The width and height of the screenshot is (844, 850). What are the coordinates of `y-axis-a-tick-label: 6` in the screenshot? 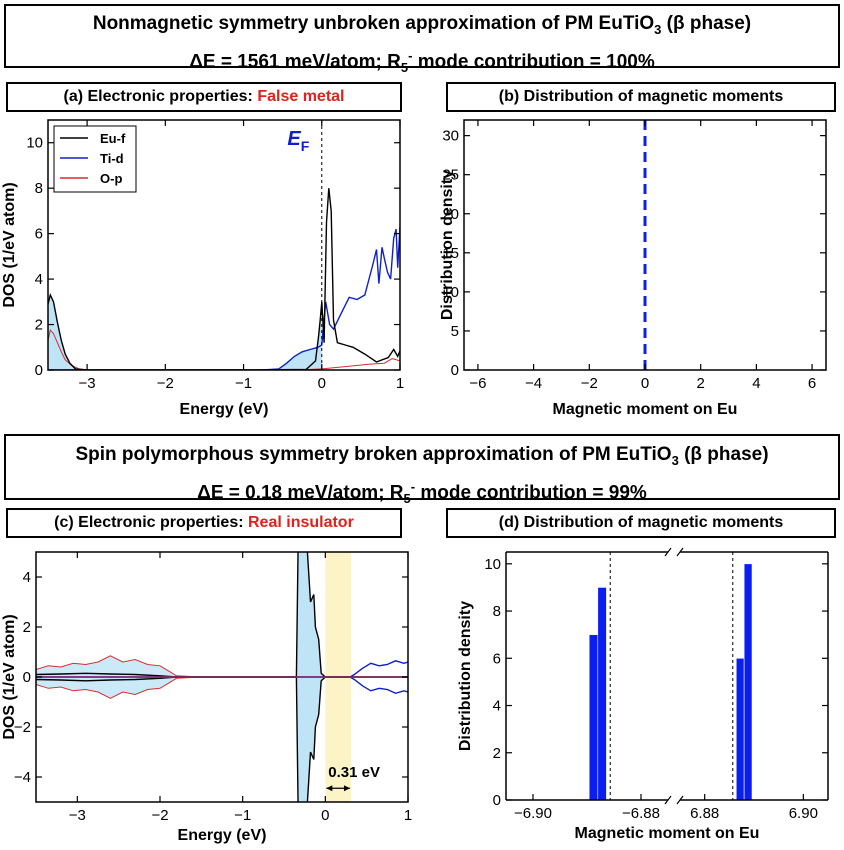 It's located at (39, 234).